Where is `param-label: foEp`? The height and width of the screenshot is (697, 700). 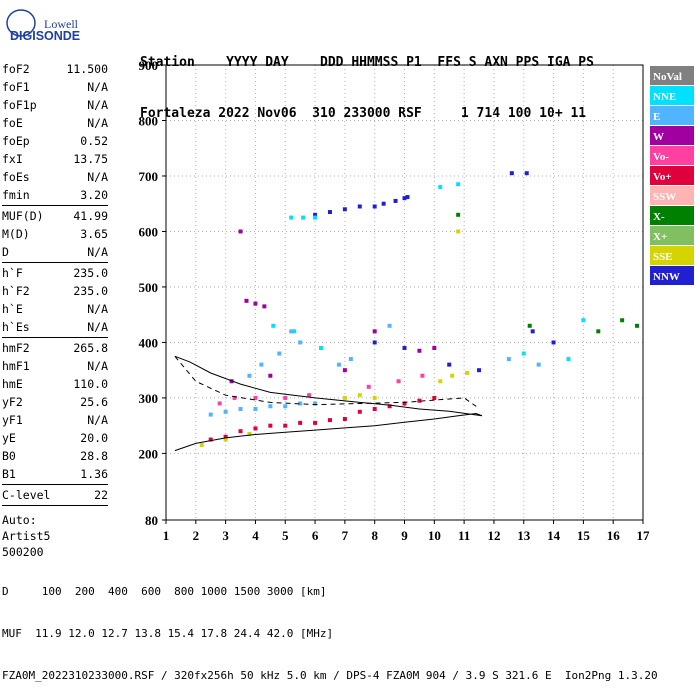 param-label: foEp is located at coordinates (16, 141).